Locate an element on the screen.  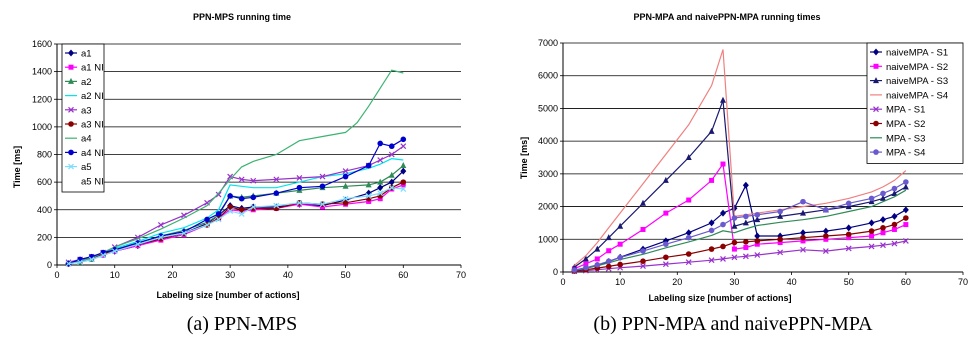
y-tick-label: 1600 is located at coordinates (42, 44).